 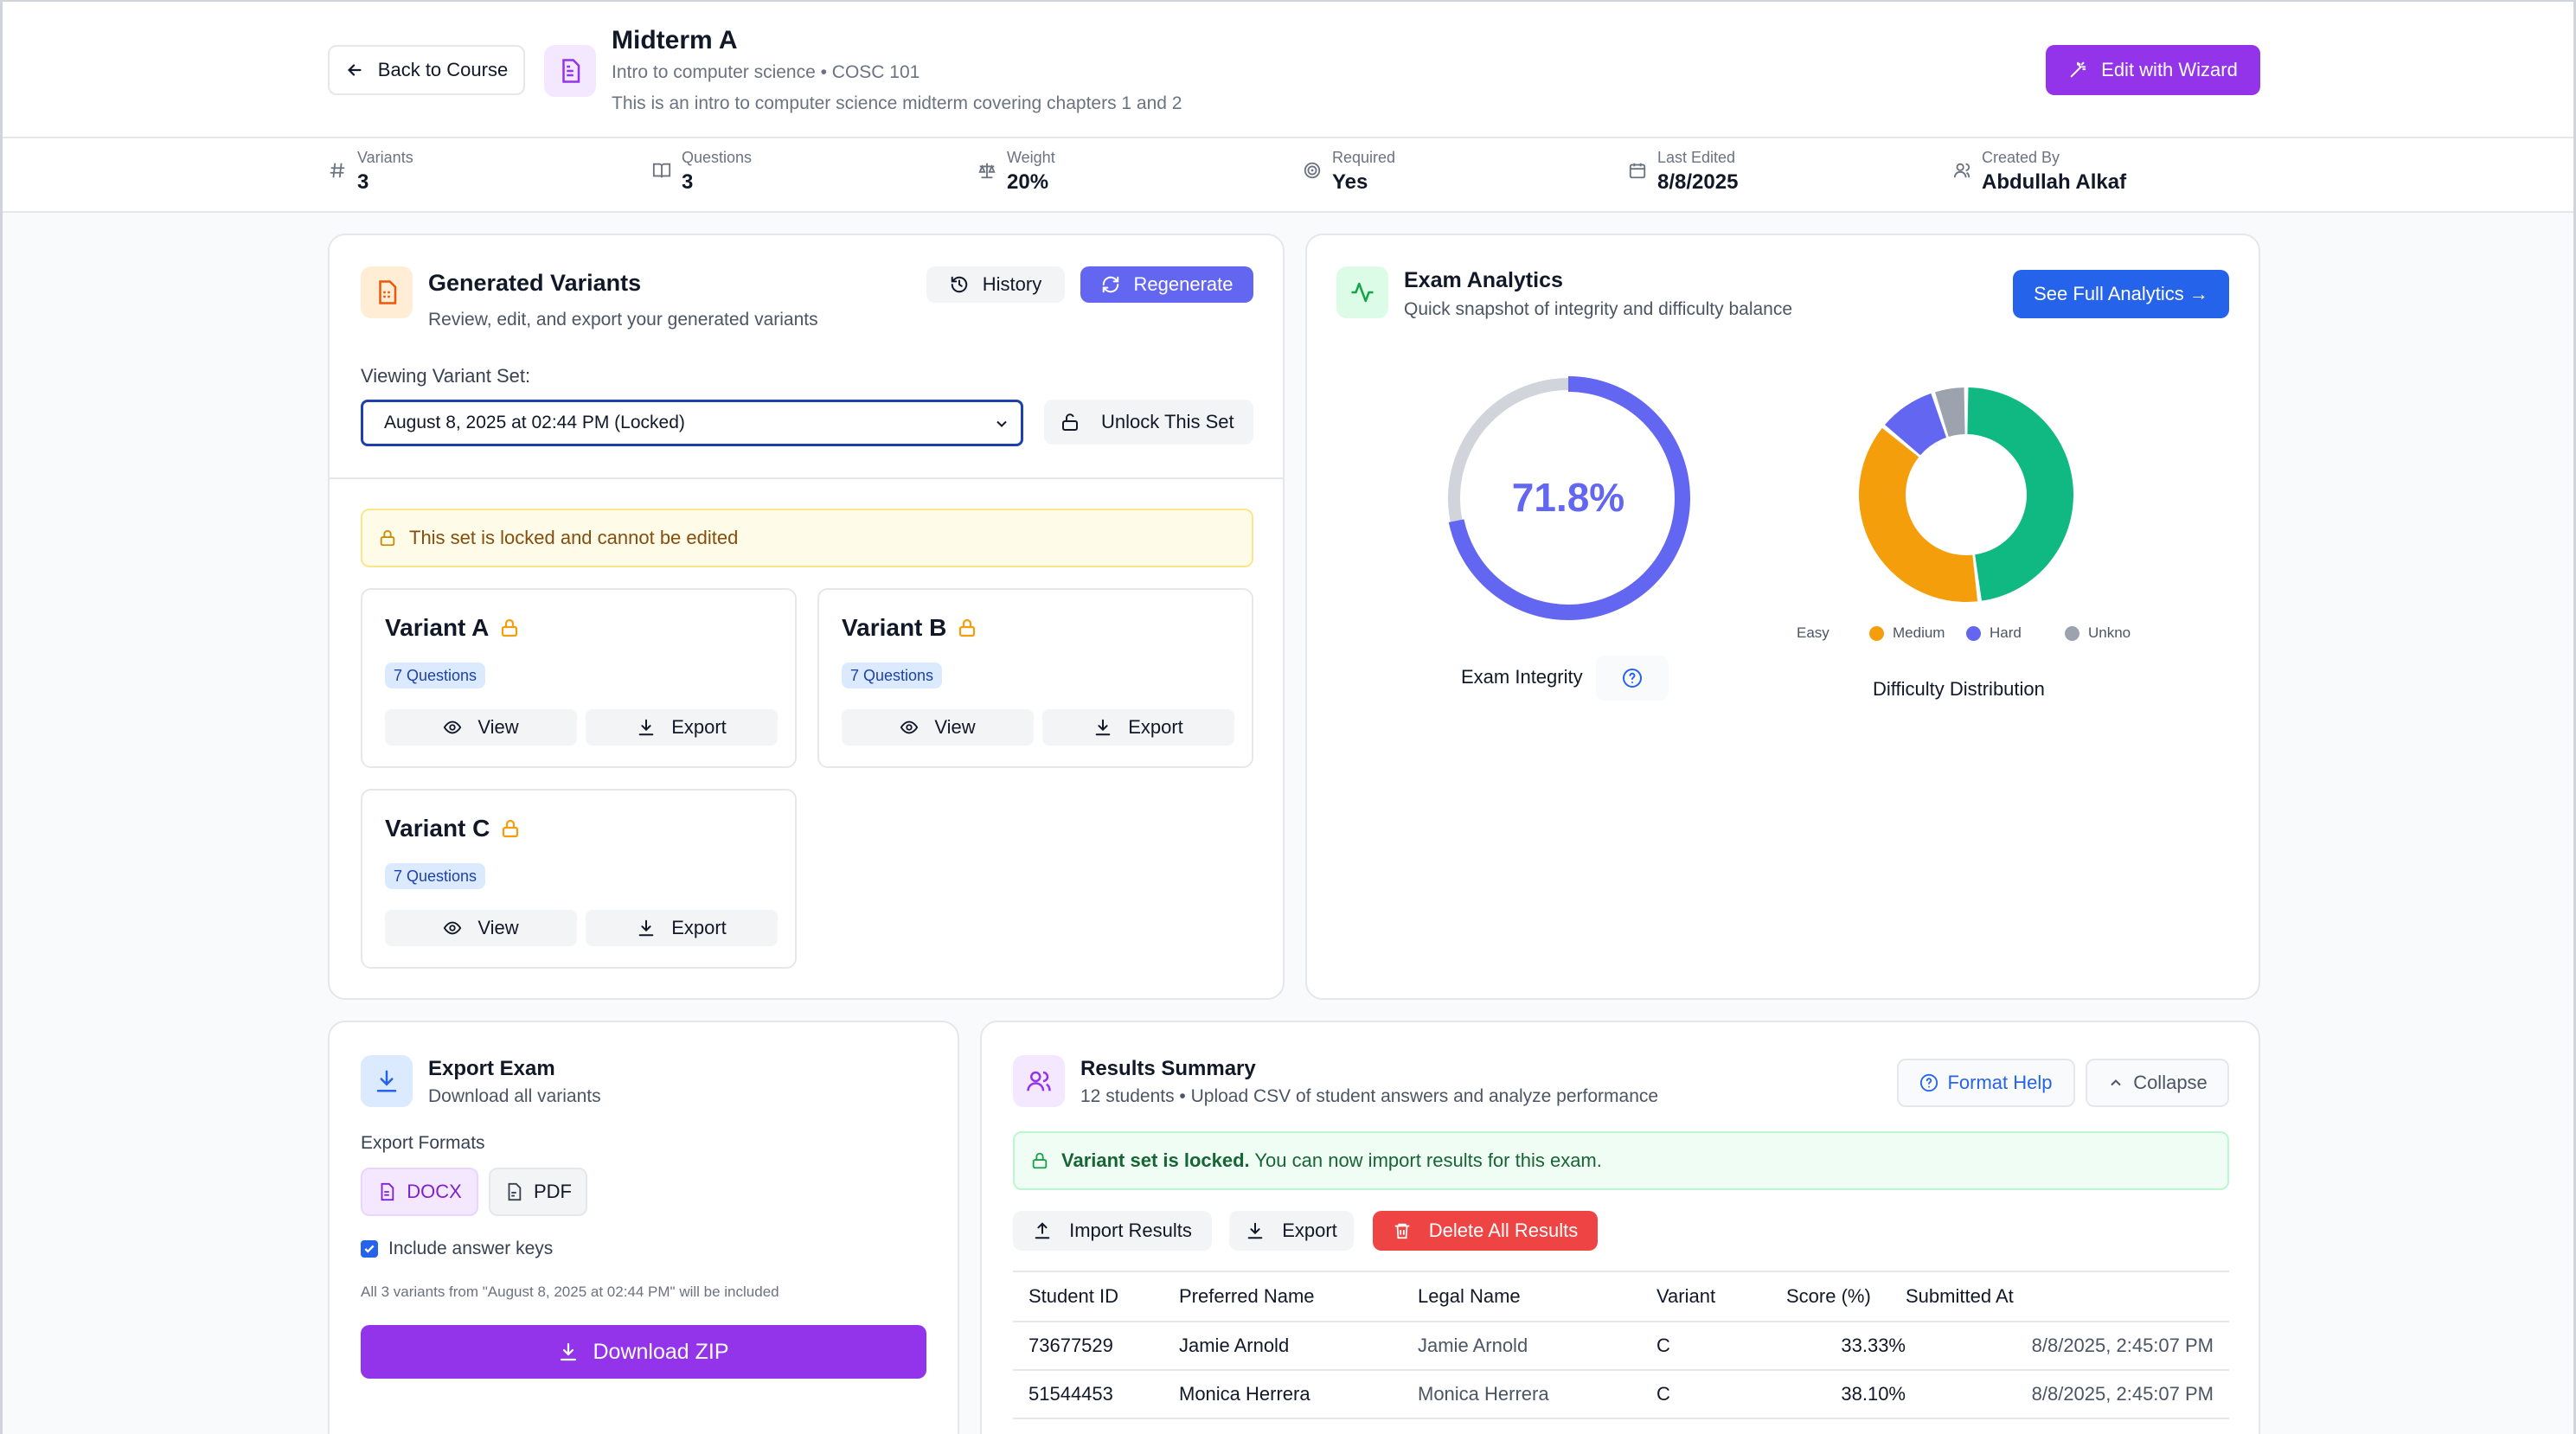 I want to click on user-icon, so click(x=1961, y=170).